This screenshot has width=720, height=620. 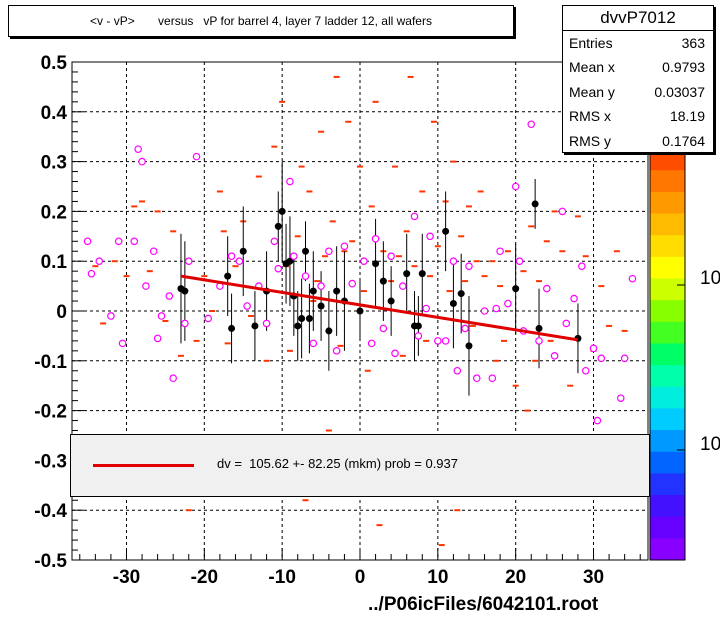 I want to click on y-tick-label: -0.4, so click(x=50, y=511).